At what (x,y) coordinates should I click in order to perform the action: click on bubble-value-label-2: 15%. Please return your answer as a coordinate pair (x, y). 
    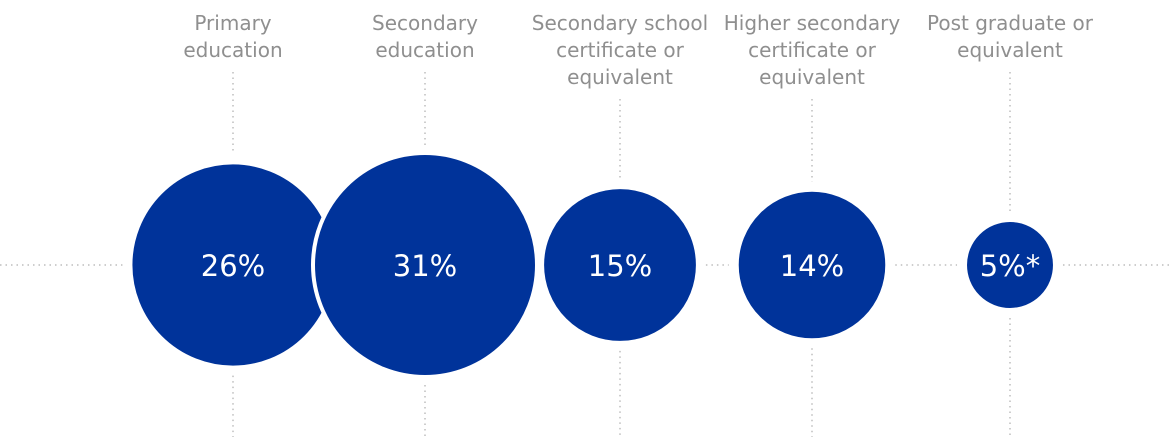
    Looking at the image, I should click on (620, 266).